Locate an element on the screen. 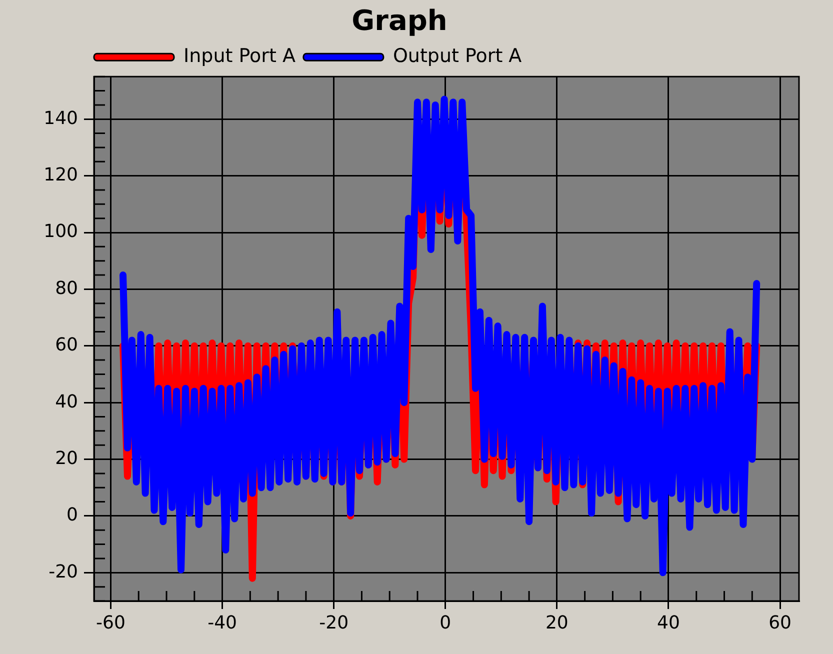 This screenshot has height=654, width=833. y-tick-label: 140 is located at coordinates (61, 118).